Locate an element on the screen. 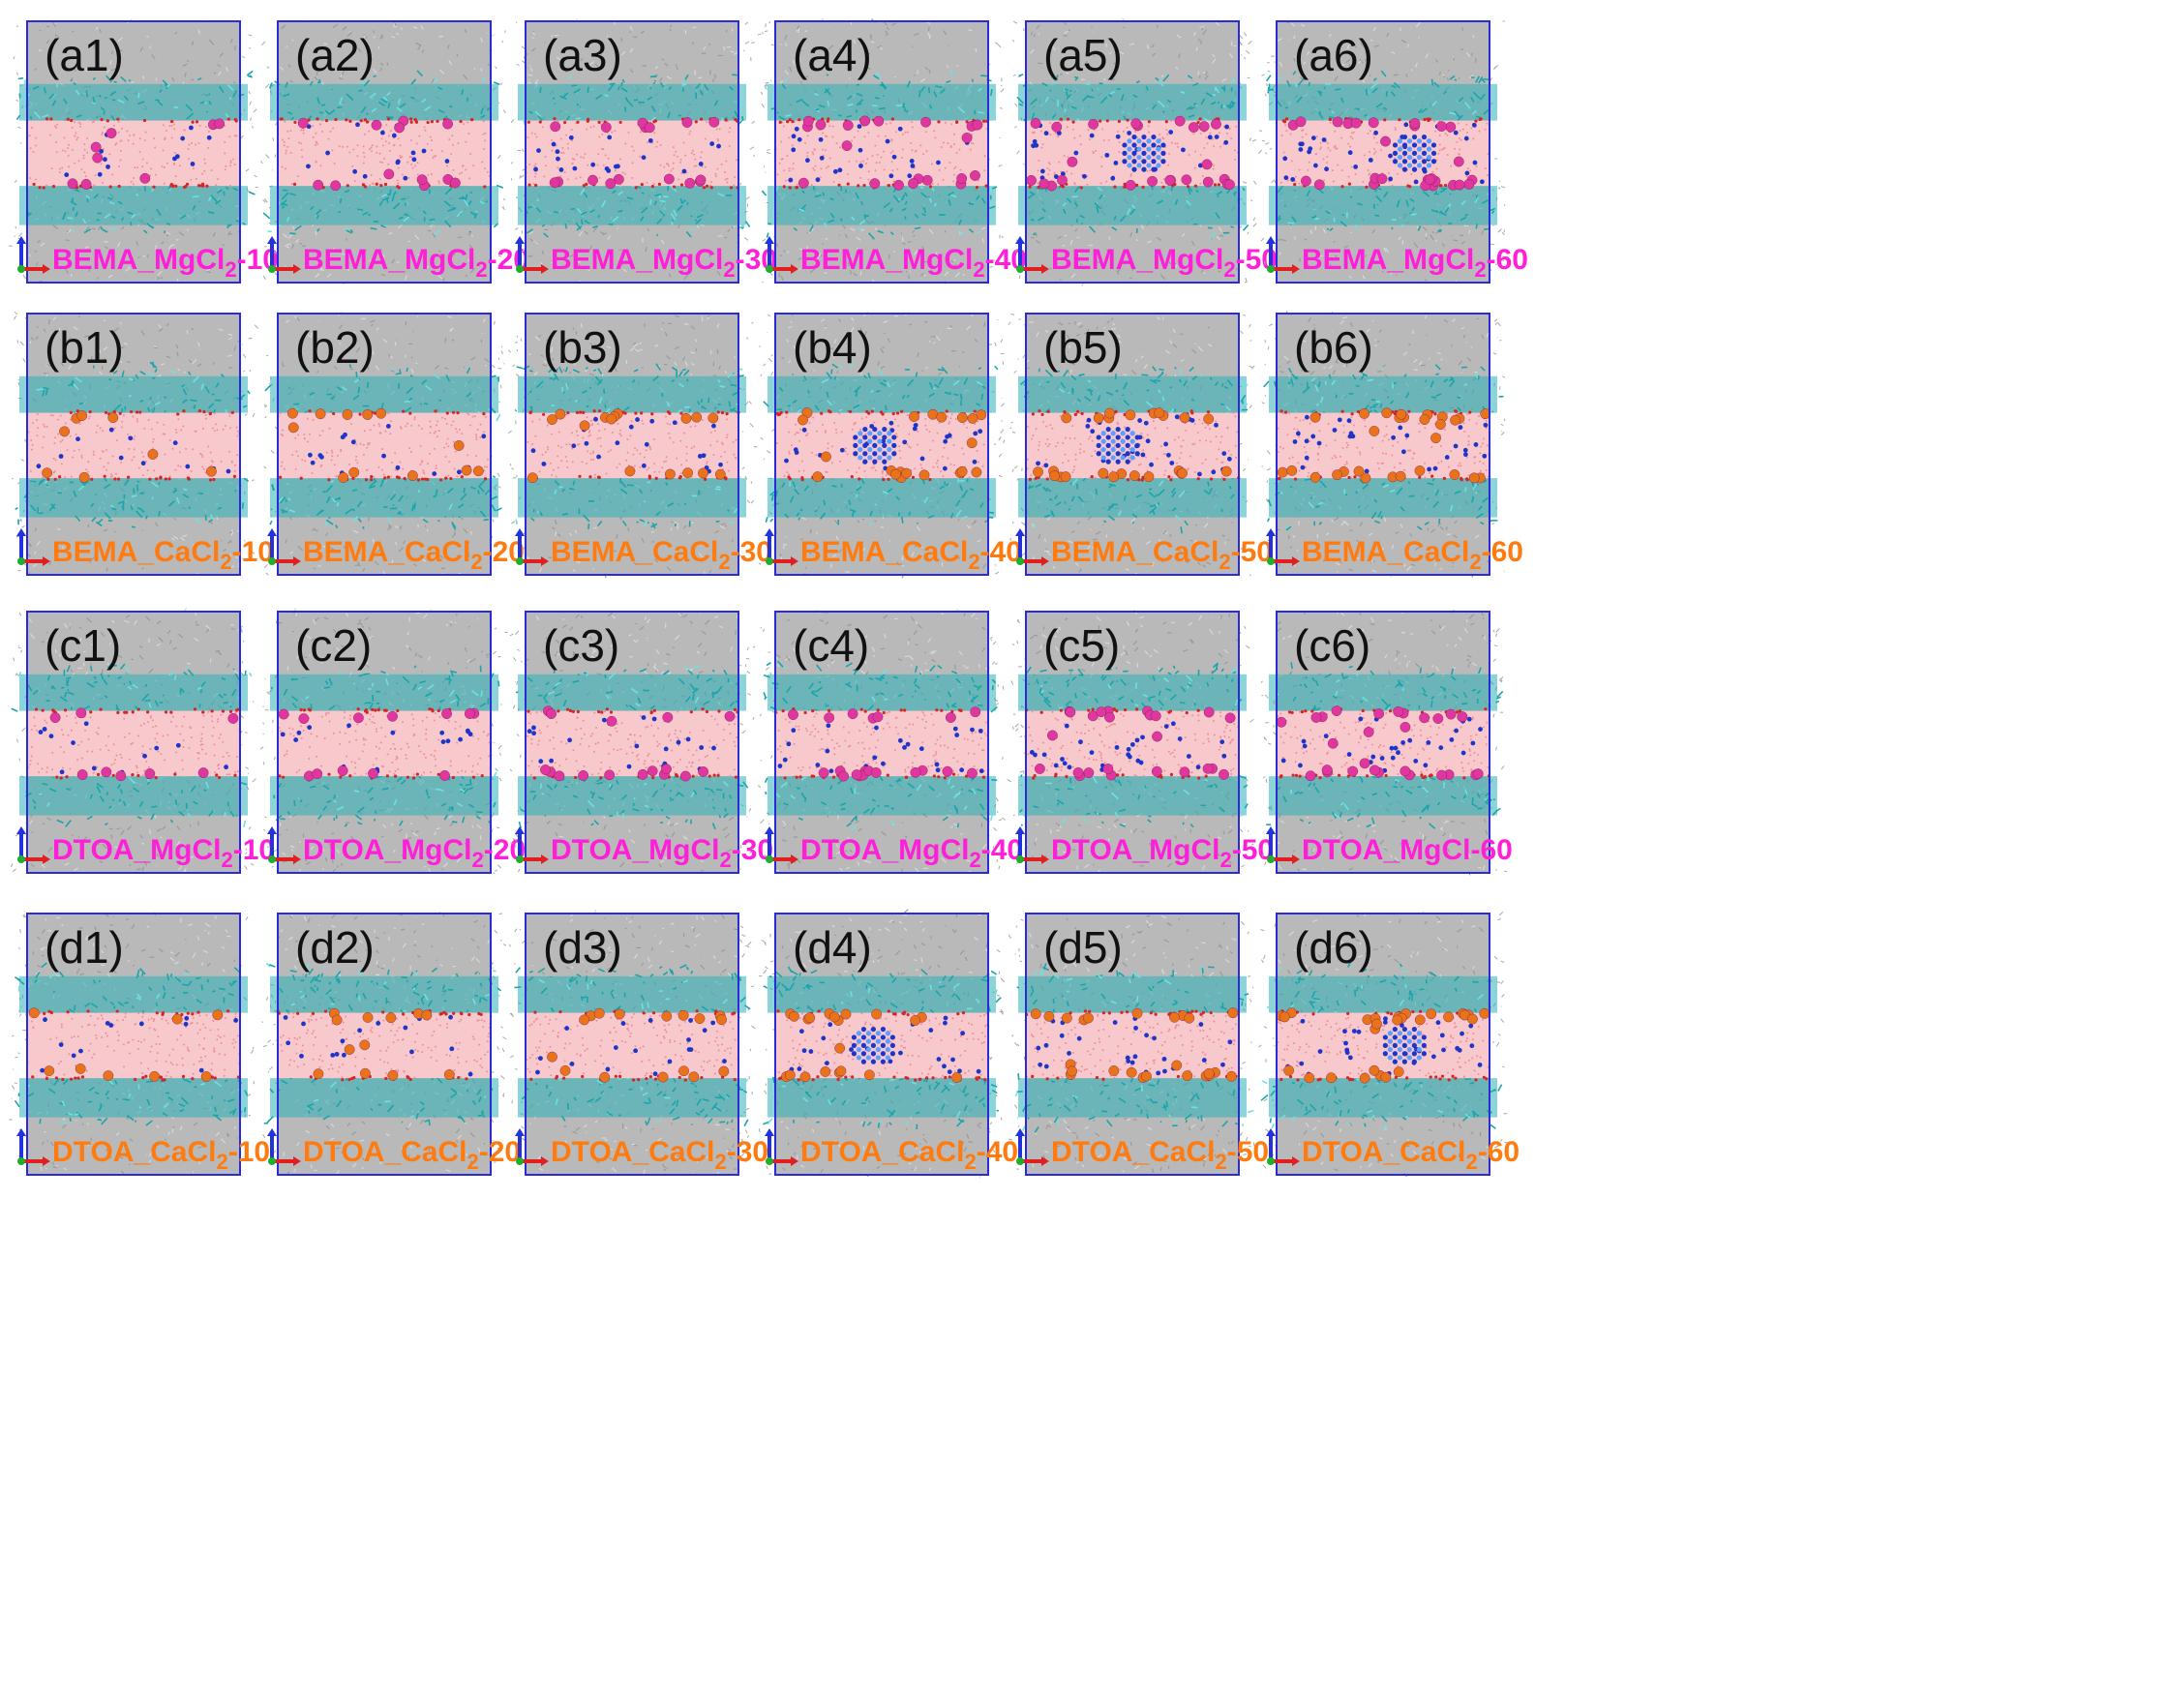  snapshot-panel-b1: (b1) BEMA_CaCl2-10 is located at coordinates (141, 446).